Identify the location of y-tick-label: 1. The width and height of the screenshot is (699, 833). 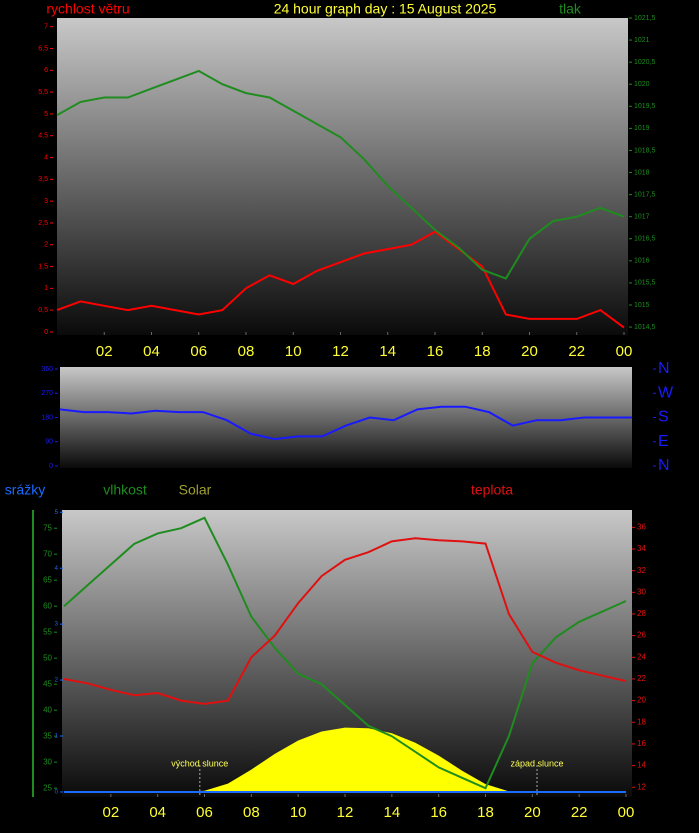
(46, 288).